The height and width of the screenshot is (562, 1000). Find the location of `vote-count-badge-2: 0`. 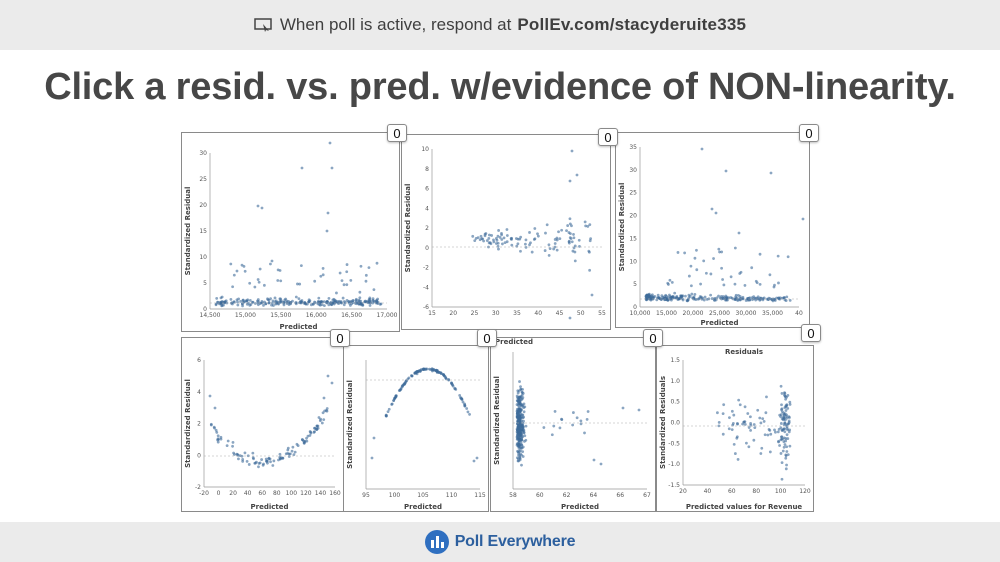

vote-count-badge-2: 0 is located at coordinates (608, 137).